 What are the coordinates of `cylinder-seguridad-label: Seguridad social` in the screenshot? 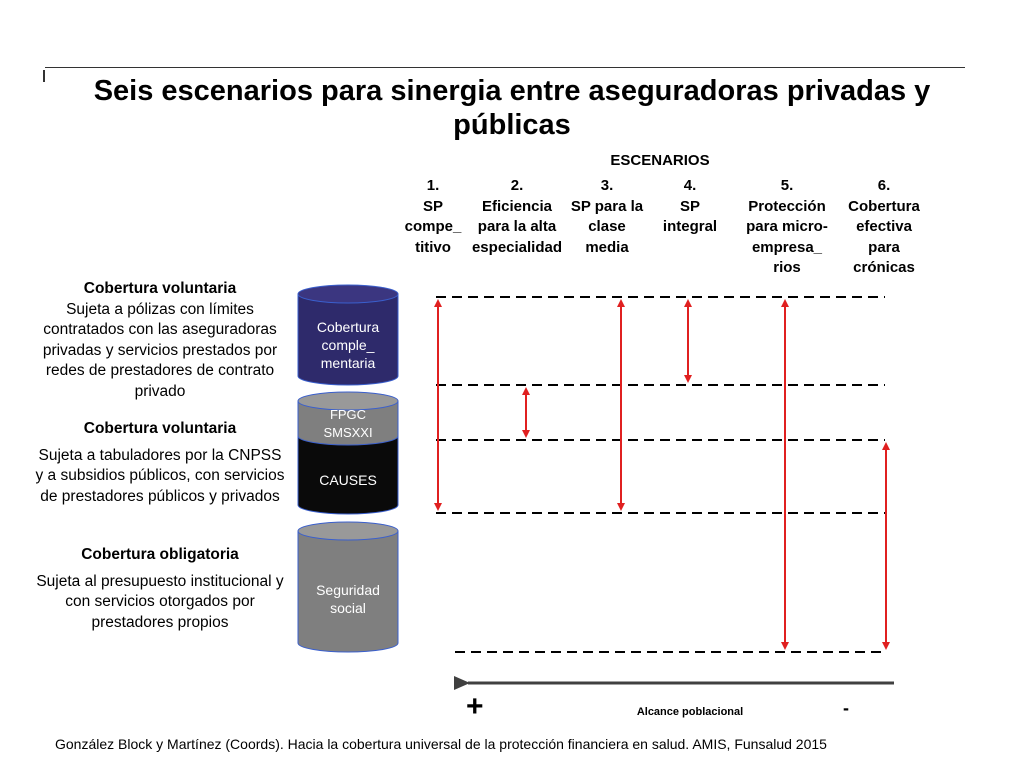 It's located at (348, 599).